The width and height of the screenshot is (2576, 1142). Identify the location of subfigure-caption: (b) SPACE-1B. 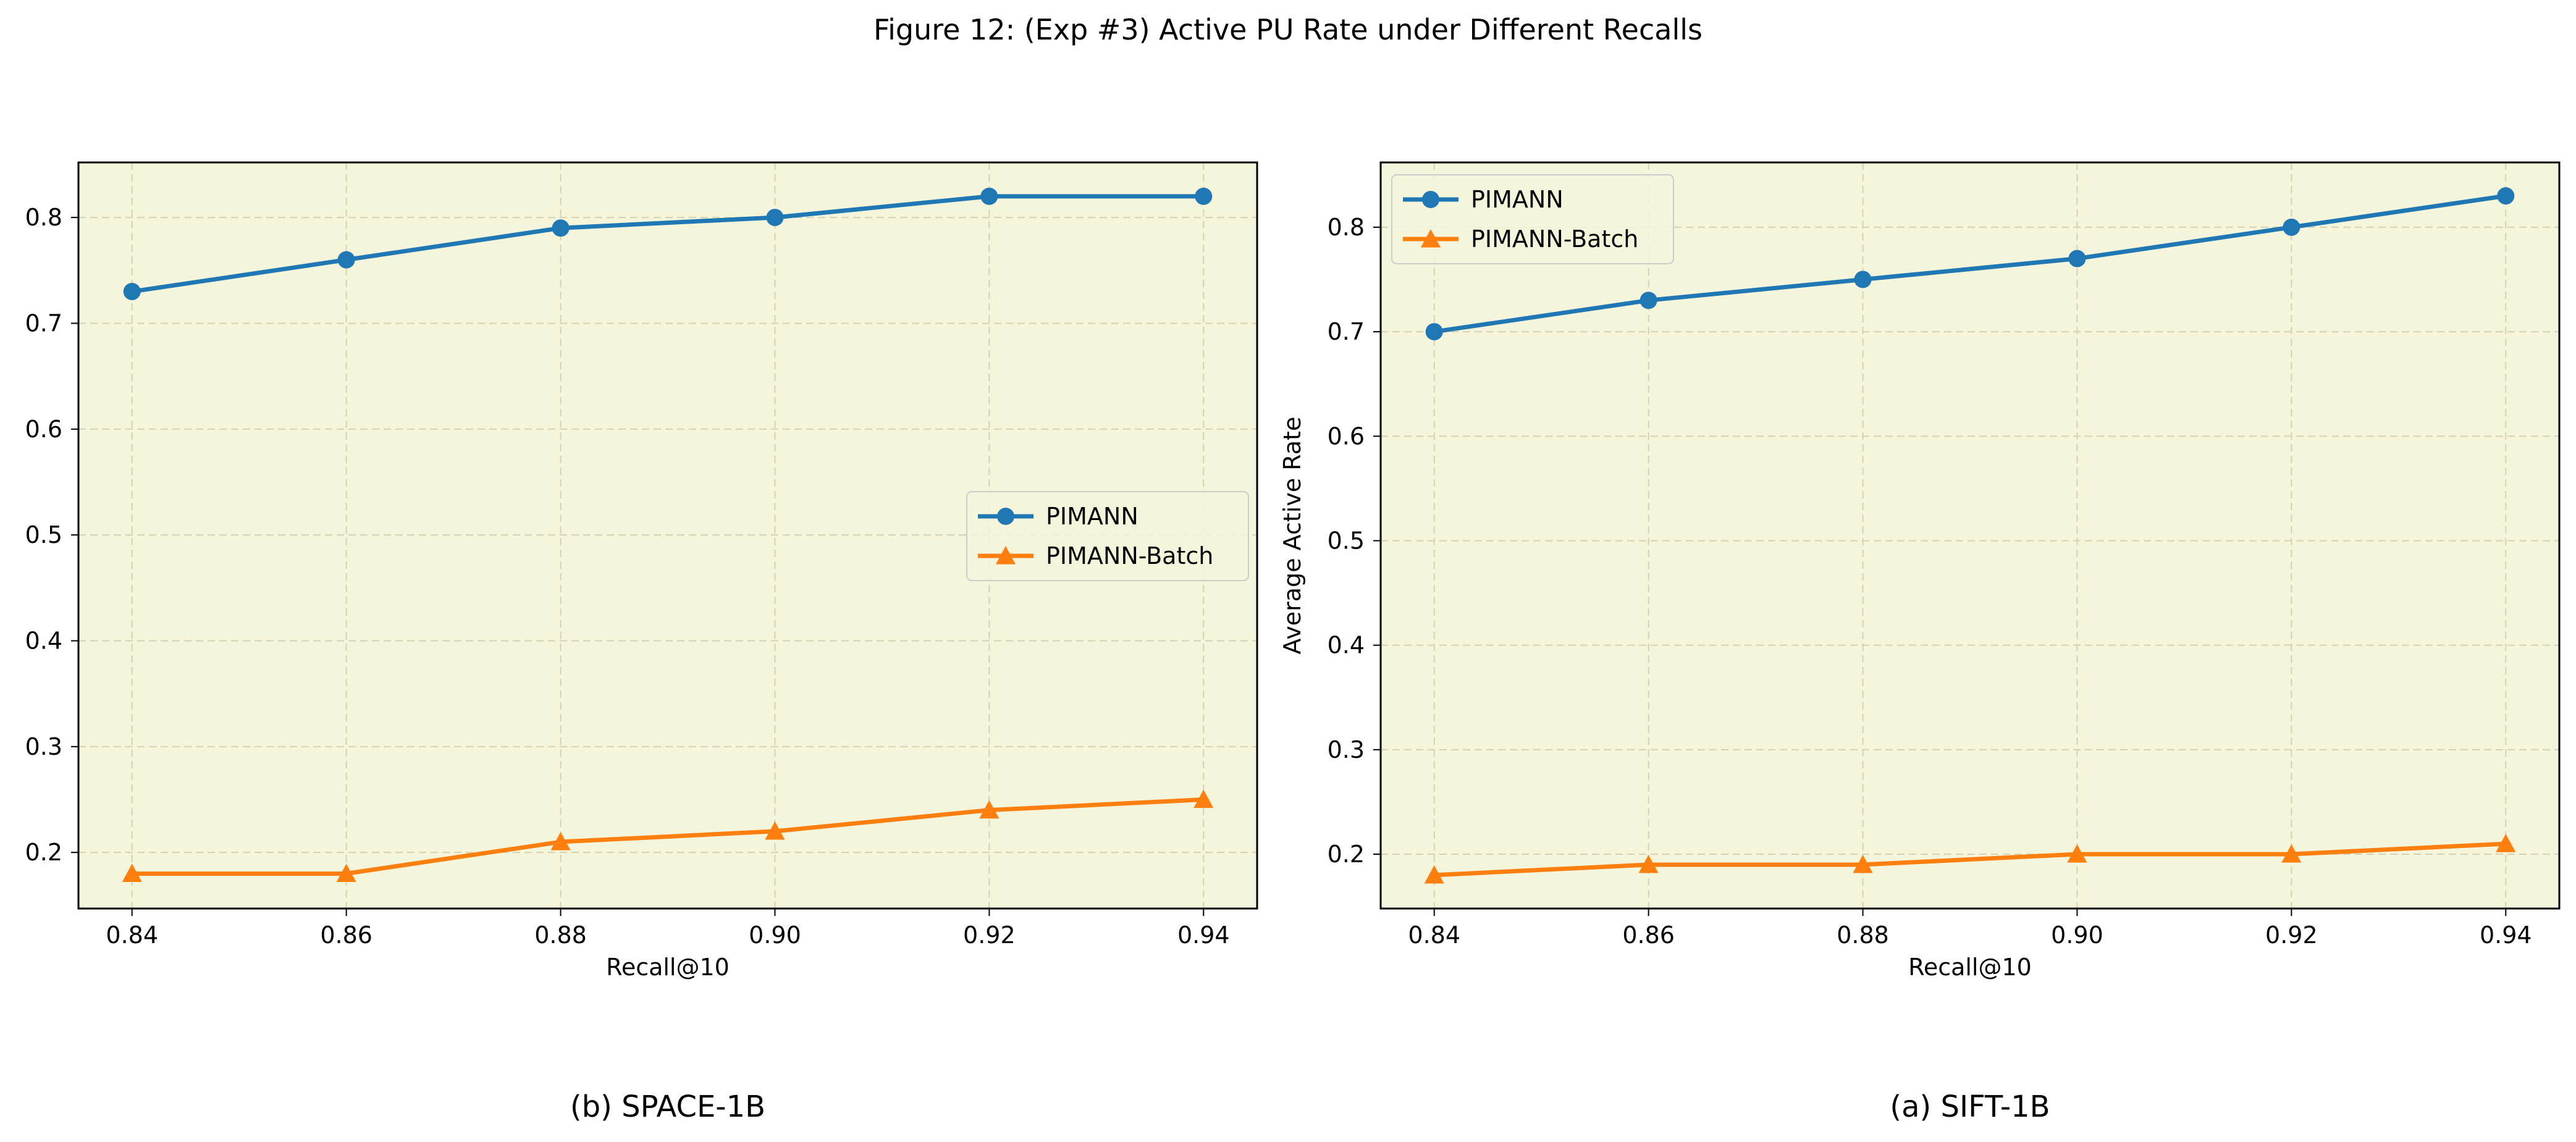
(667, 1107).